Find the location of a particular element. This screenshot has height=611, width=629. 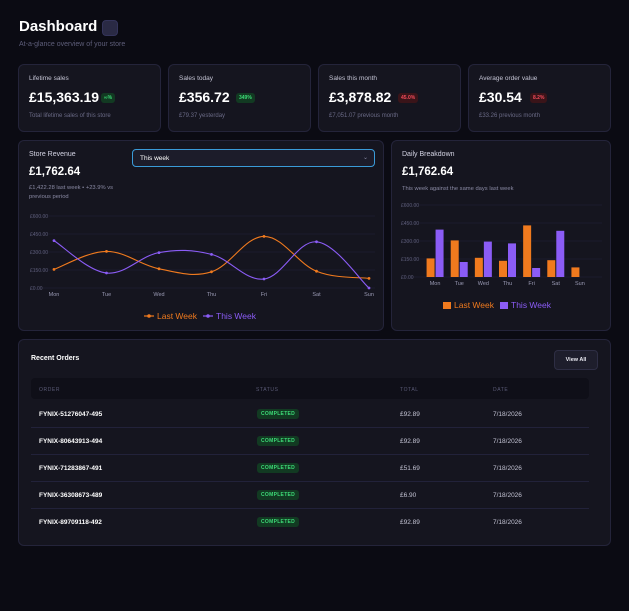

order-total: £92.89 is located at coordinates (410, 522).